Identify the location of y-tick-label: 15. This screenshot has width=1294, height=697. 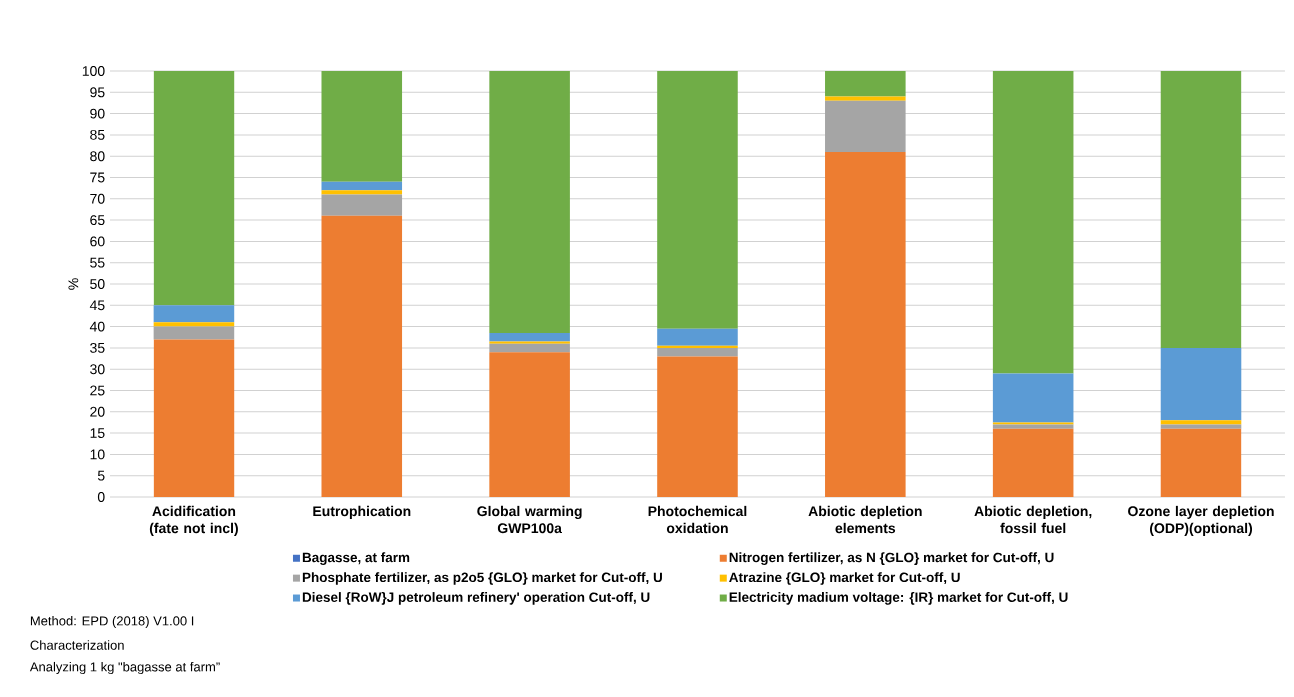
(97, 433).